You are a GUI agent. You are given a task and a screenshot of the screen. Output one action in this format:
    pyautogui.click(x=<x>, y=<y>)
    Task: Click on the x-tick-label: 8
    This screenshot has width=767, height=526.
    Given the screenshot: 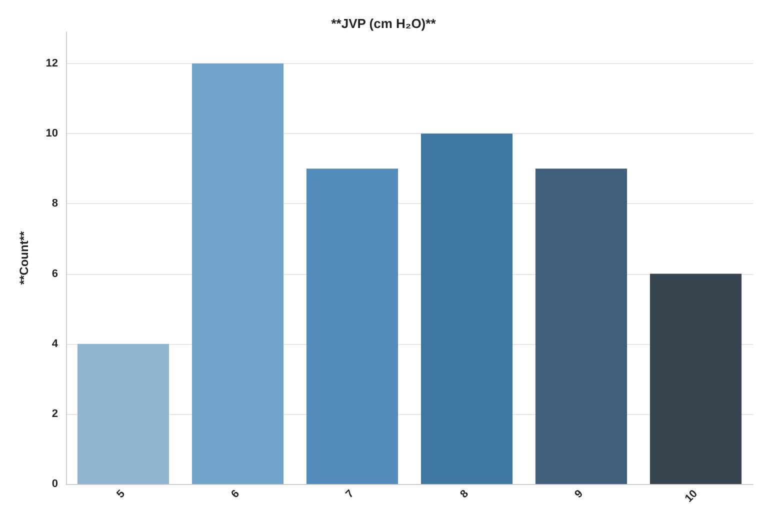 What is the action you would take?
    pyautogui.click(x=464, y=494)
    